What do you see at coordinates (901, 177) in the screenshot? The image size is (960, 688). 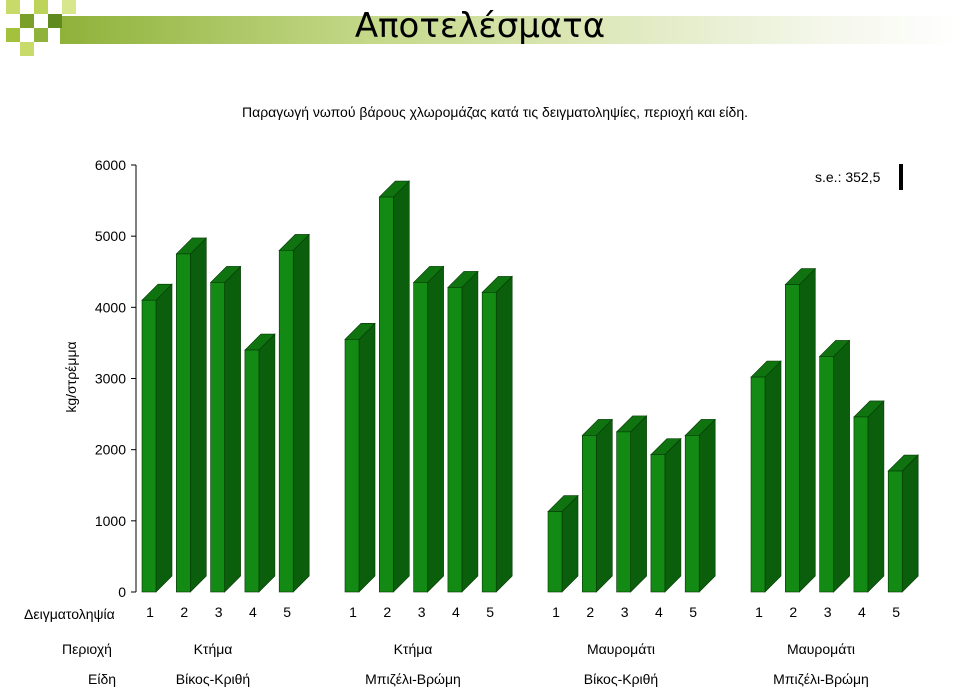 I see `standard-error-bar` at bounding box center [901, 177].